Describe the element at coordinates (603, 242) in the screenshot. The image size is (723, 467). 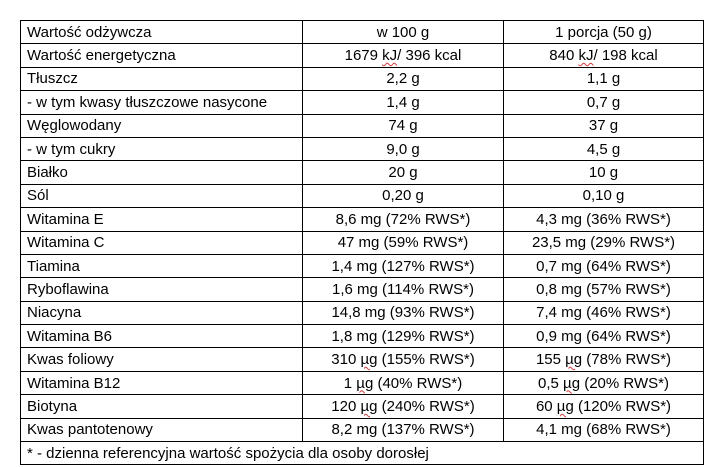
I see `value-per-portion: 23,5 mg (29% RWS*)` at that location.